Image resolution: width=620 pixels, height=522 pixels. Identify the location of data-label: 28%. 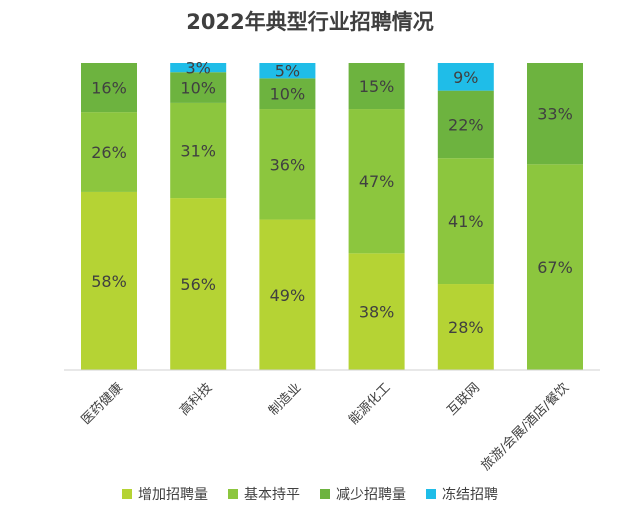
(466, 327).